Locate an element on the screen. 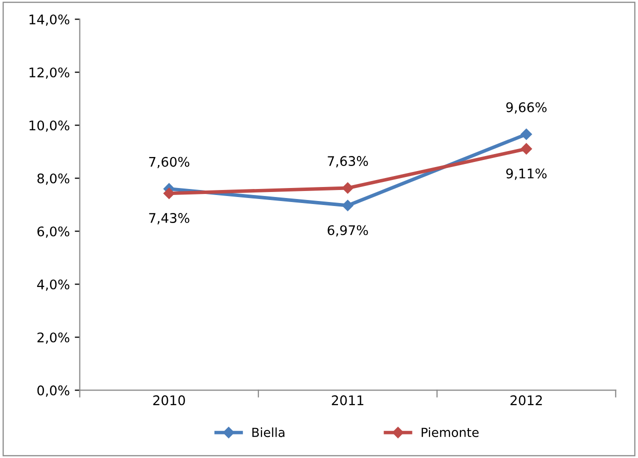  y-tick-label: 14,0% is located at coordinates (50, 20).